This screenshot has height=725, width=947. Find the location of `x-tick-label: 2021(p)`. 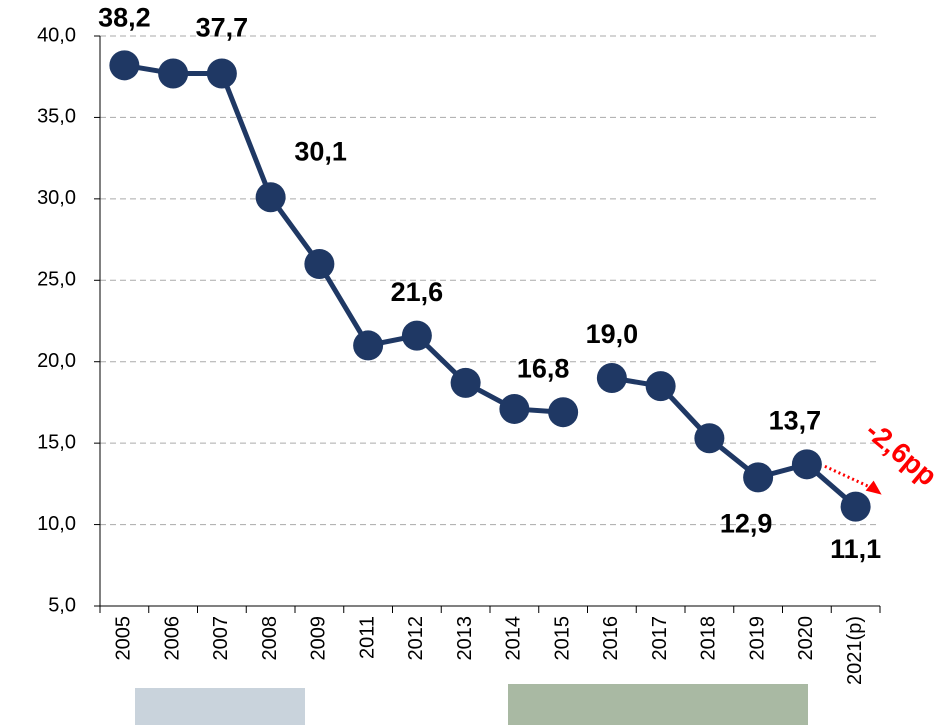

x-tick-label: 2021(p) is located at coordinates (855, 650).